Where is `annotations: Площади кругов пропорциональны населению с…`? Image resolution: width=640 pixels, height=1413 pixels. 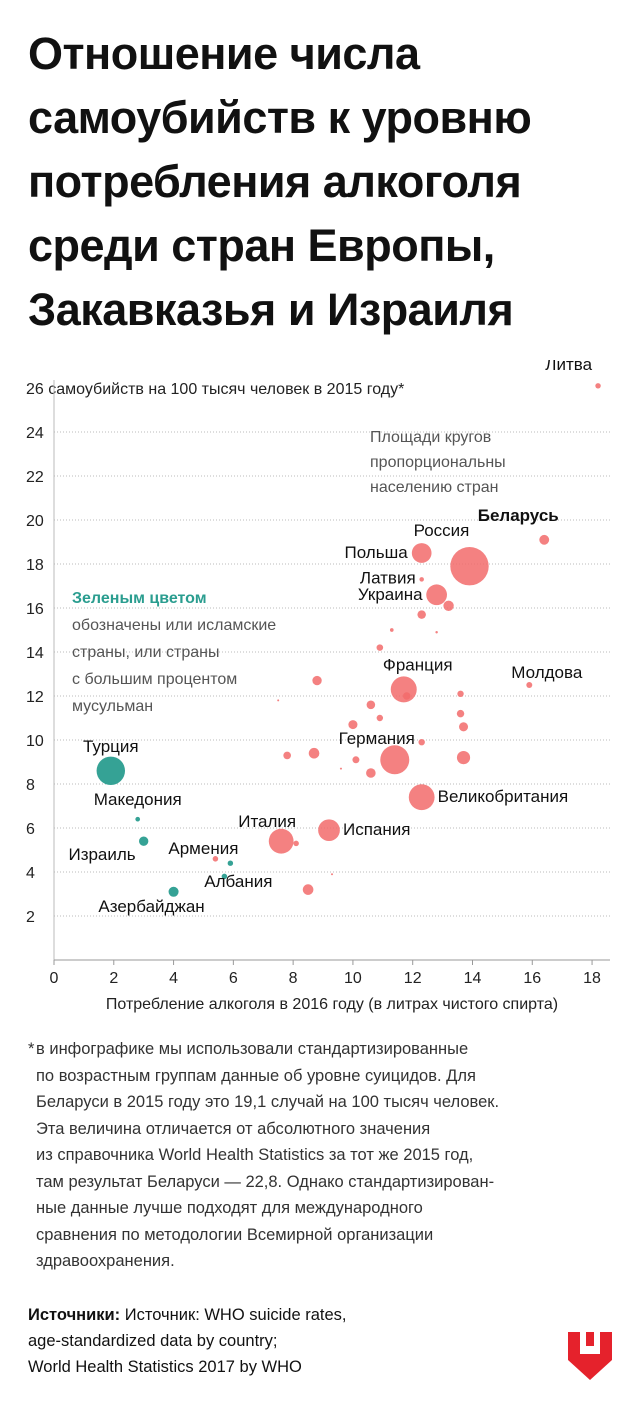 annotations: Площади кругов пропорциональны населению с… is located at coordinates (289, 572).